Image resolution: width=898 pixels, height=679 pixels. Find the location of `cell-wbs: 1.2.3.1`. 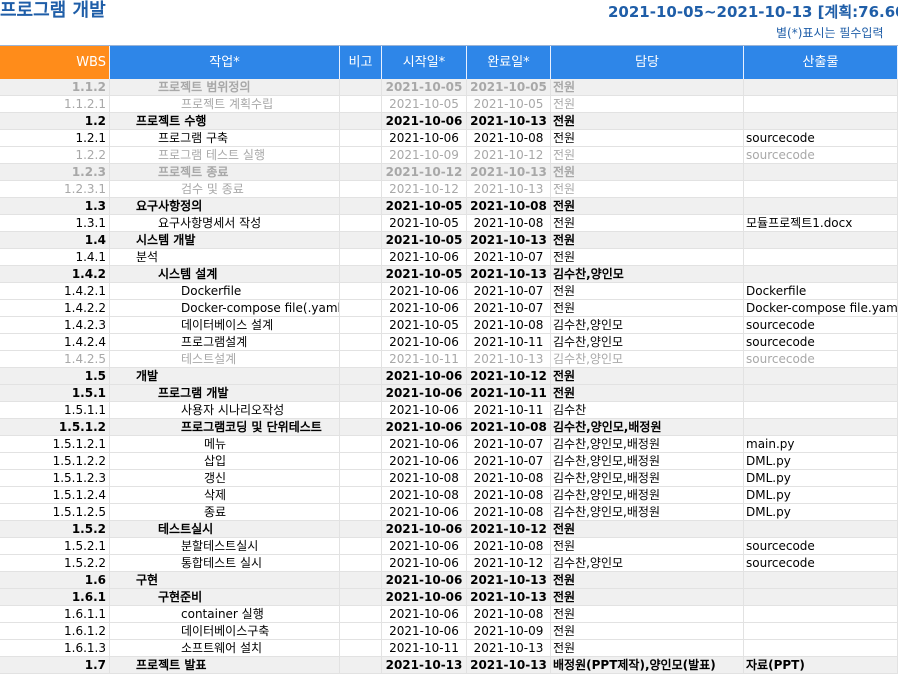

cell-wbs: 1.2.3.1 is located at coordinates (55, 189).